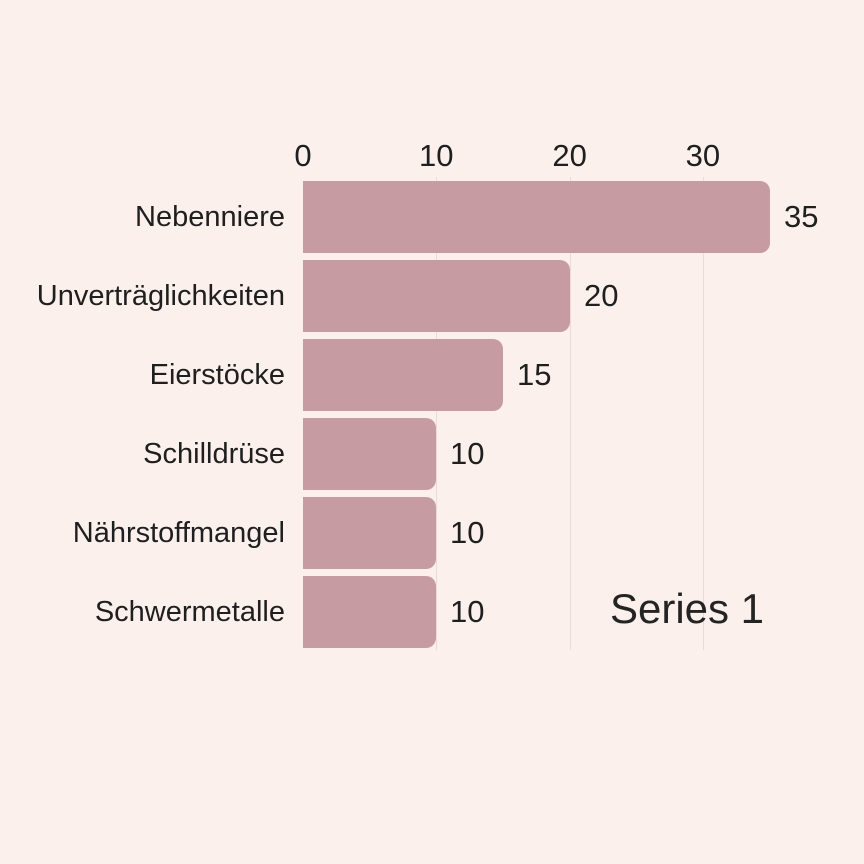  Describe the element at coordinates (210, 217) in the screenshot. I see `category-label: Nebenniere` at that location.